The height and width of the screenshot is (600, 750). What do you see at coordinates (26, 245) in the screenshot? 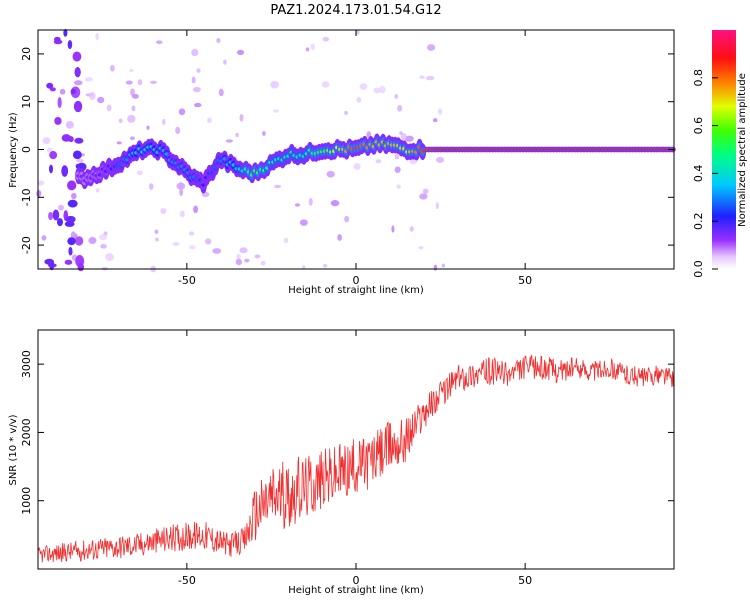
I see `spectrogram-y-tick-label: -20` at bounding box center [26, 245].